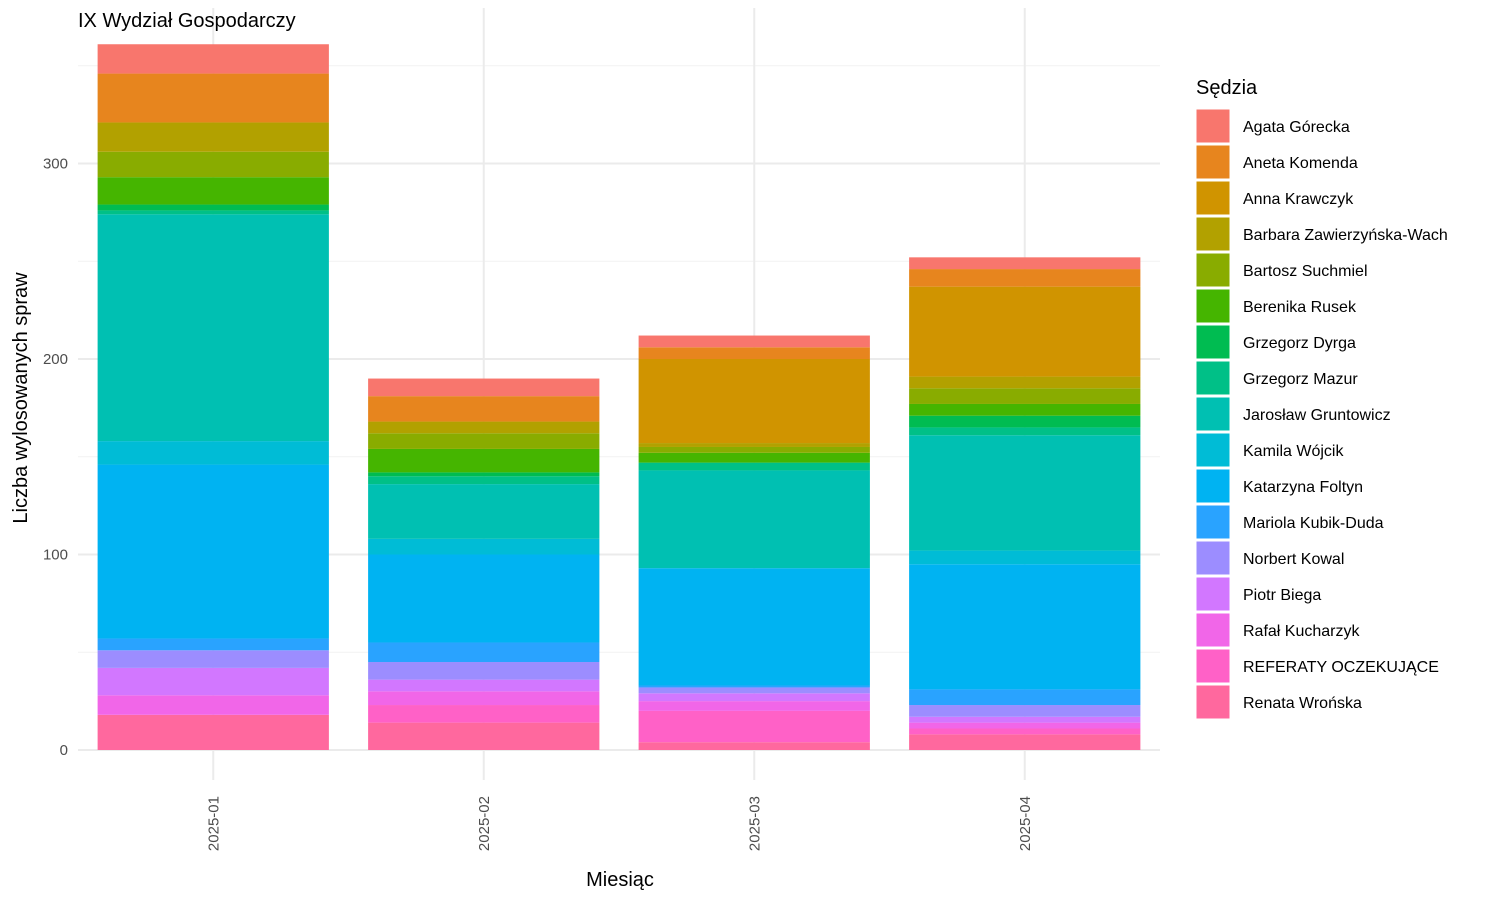 This screenshot has height=905, width=1500. Describe the element at coordinates (1296, 127) in the screenshot. I see `legend-label: Agata Górecka` at that location.